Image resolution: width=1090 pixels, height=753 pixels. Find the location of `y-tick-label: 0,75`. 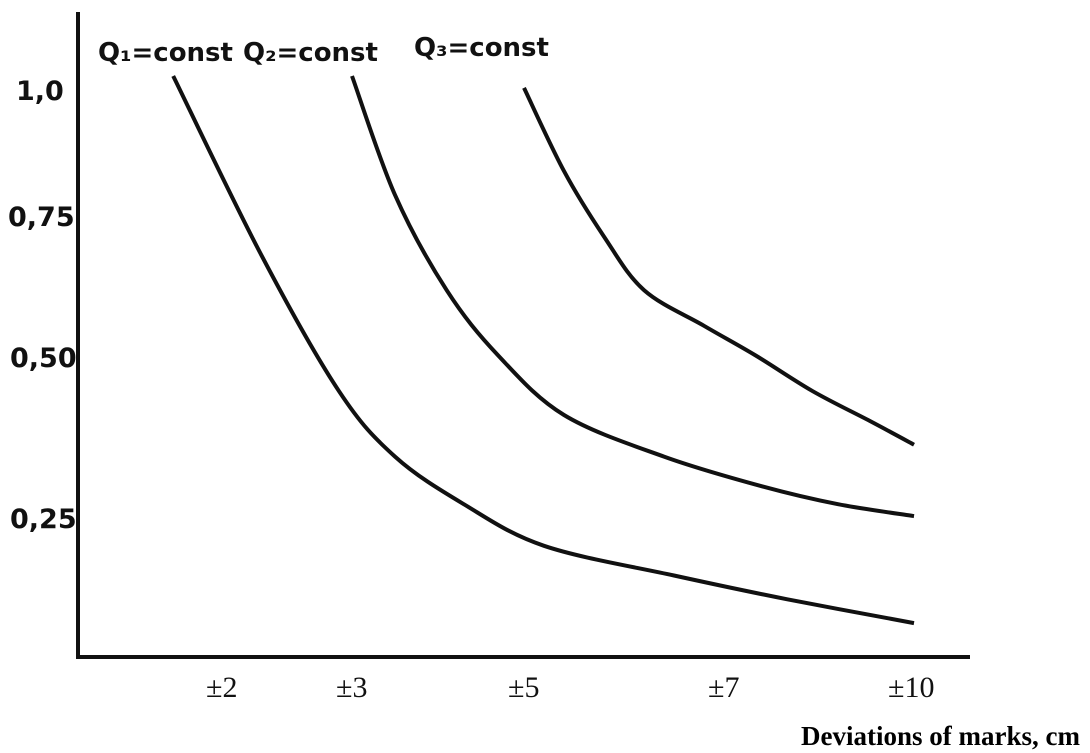

y-tick-label: 0,75 is located at coordinates (41, 217).